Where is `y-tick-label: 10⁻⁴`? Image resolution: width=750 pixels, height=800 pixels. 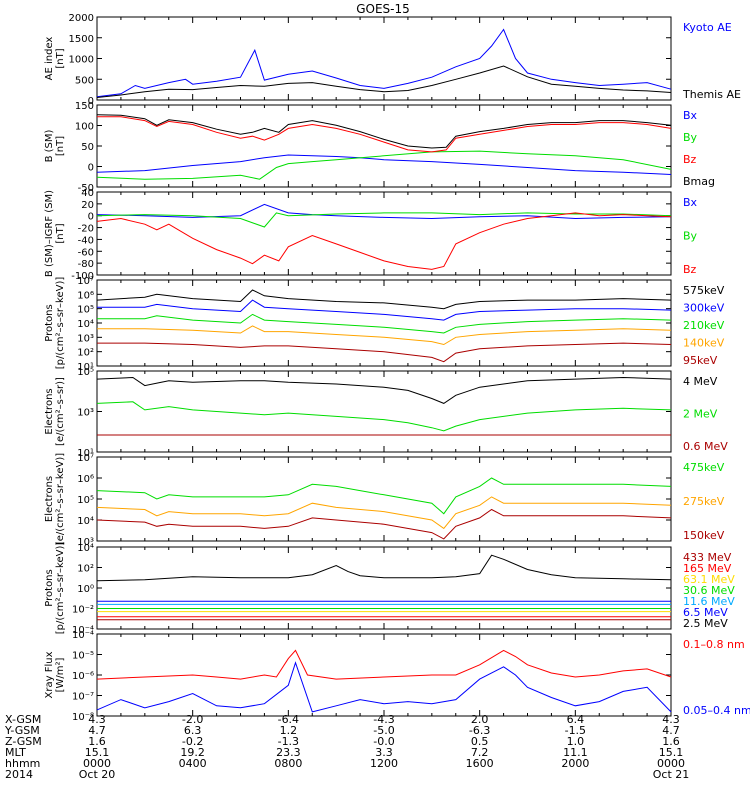
y-tick-label: 10⁻⁴ is located at coordinates (83, 630).